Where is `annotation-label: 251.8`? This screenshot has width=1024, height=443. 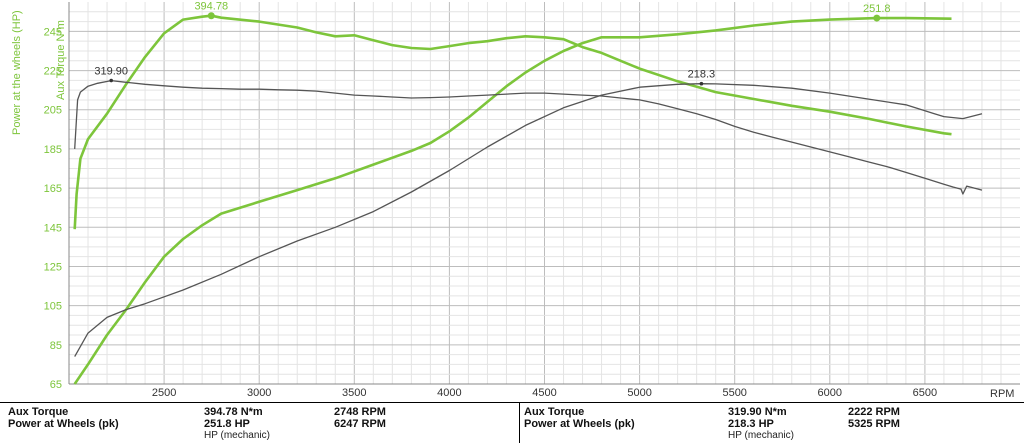 annotation-label: 251.8 is located at coordinates (877, 9).